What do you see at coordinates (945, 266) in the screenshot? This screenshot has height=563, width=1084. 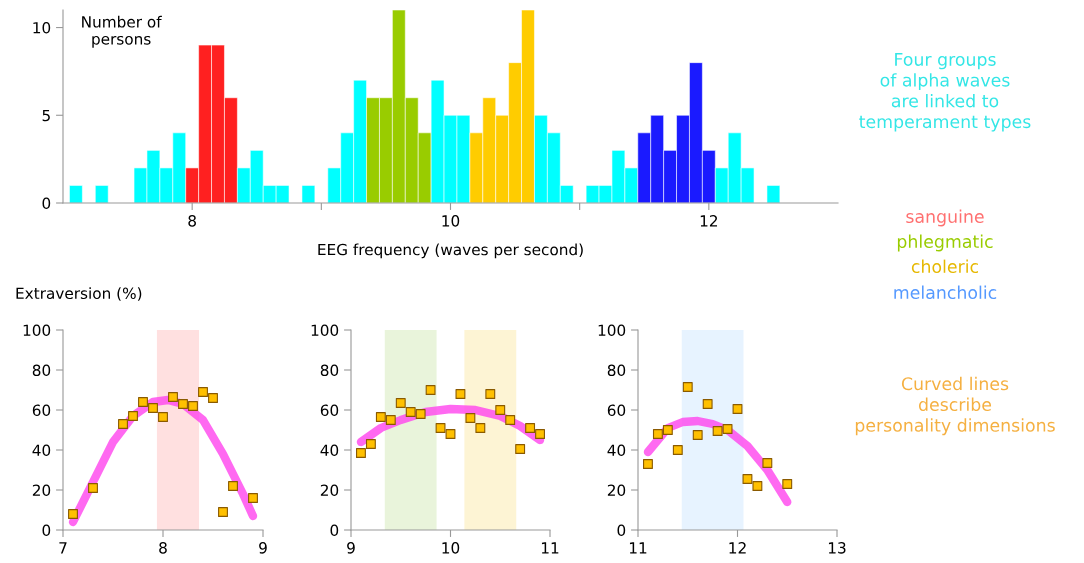 I see `text: choleric` at bounding box center [945, 266].